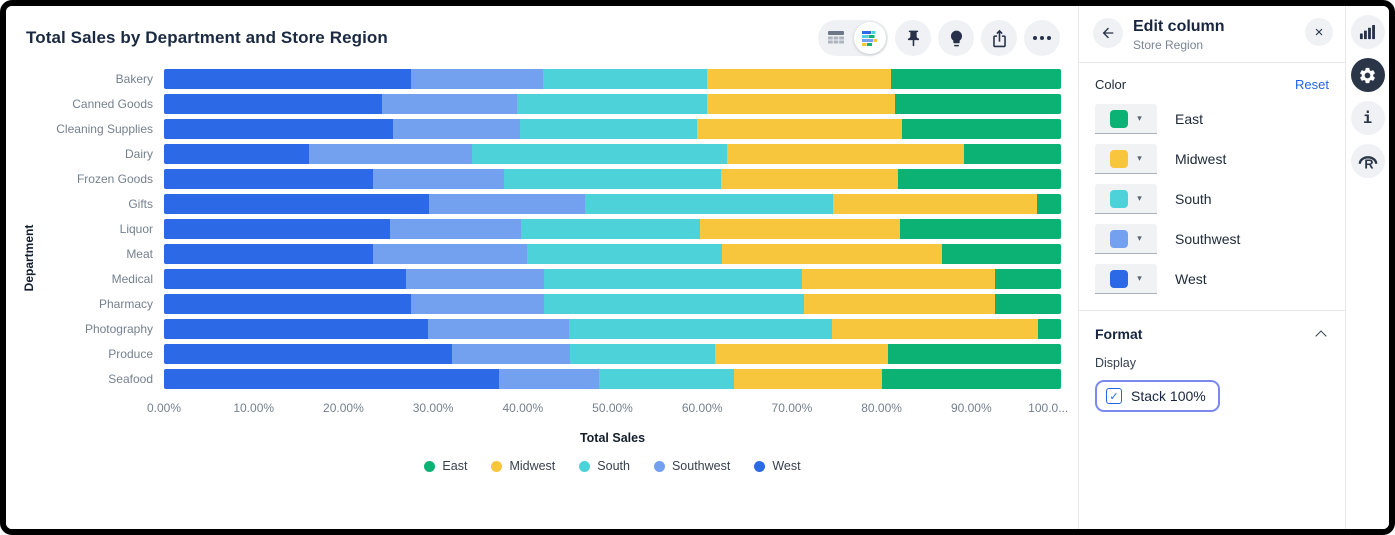 Image resolution: width=1395 pixels, height=535 pixels. What do you see at coordinates (1367, 118) in the screenshot?
I see `info-button: i` at bounding box center [1367, 118].